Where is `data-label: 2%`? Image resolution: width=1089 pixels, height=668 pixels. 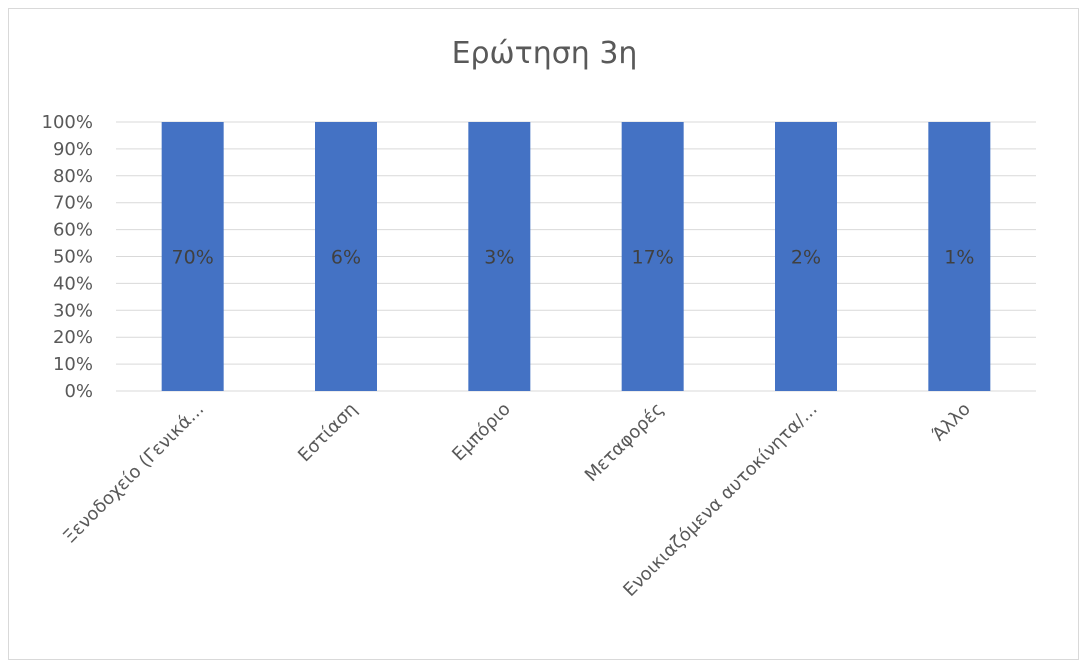
data-label: 2% is located at coordinates (806, 258).